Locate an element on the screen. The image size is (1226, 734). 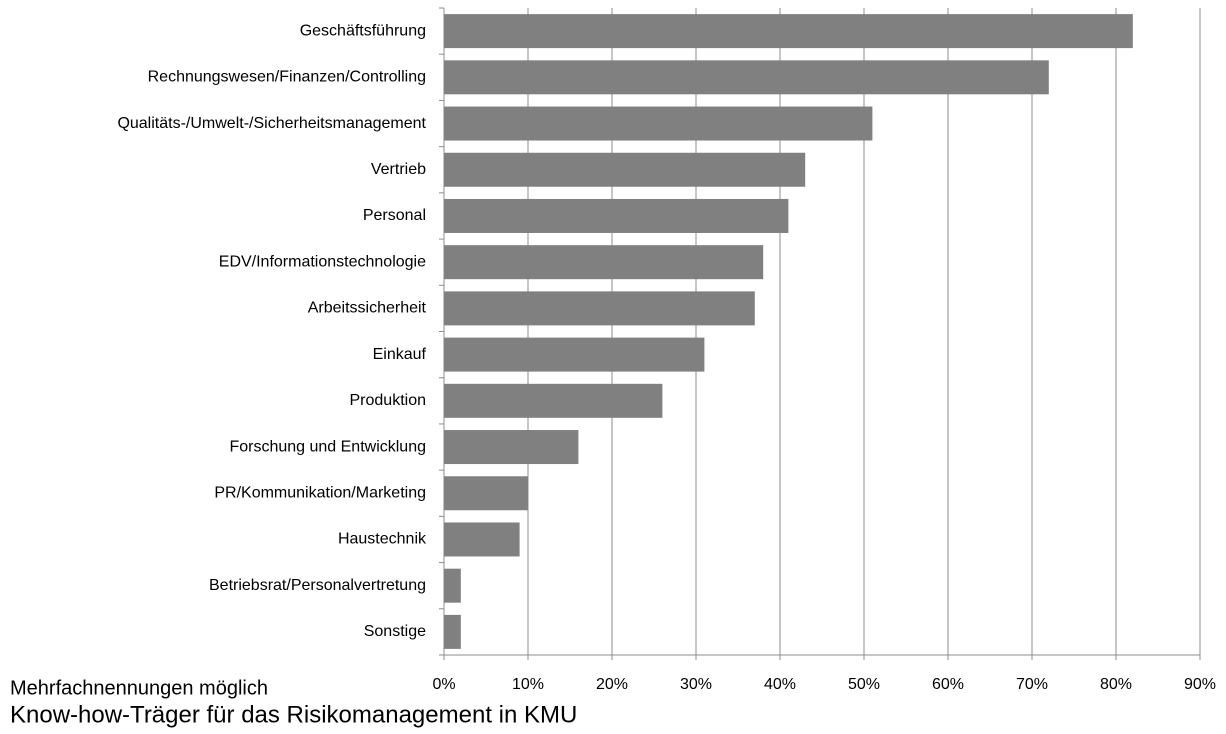
y-tick-label: Rechnungswesen/Finanzen/Controlling is located at coordinates (287, 77).